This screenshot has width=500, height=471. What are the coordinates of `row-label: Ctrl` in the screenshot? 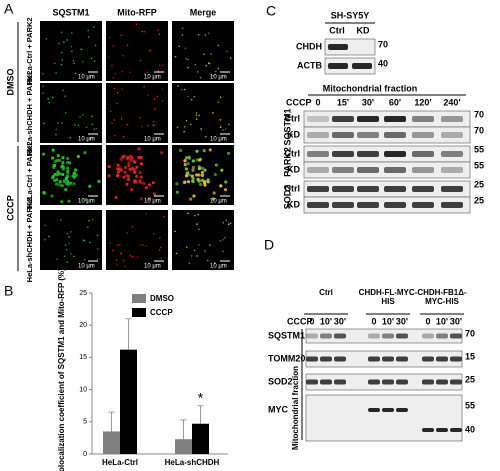 It's located at (293, 118).